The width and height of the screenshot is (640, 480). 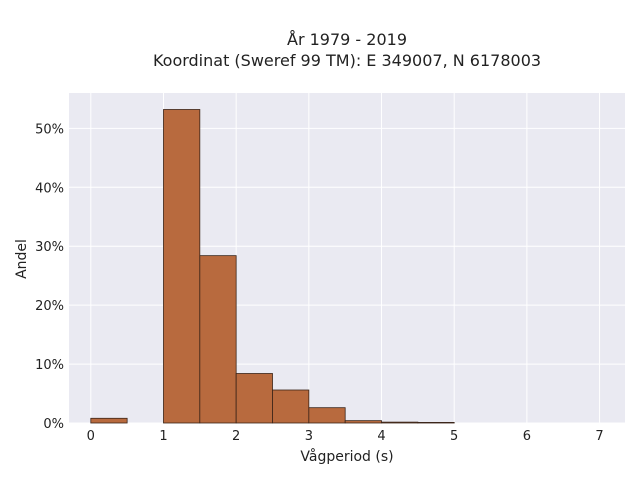 I want to click on y-axis-label: Andel, so click(x=22, y=259).